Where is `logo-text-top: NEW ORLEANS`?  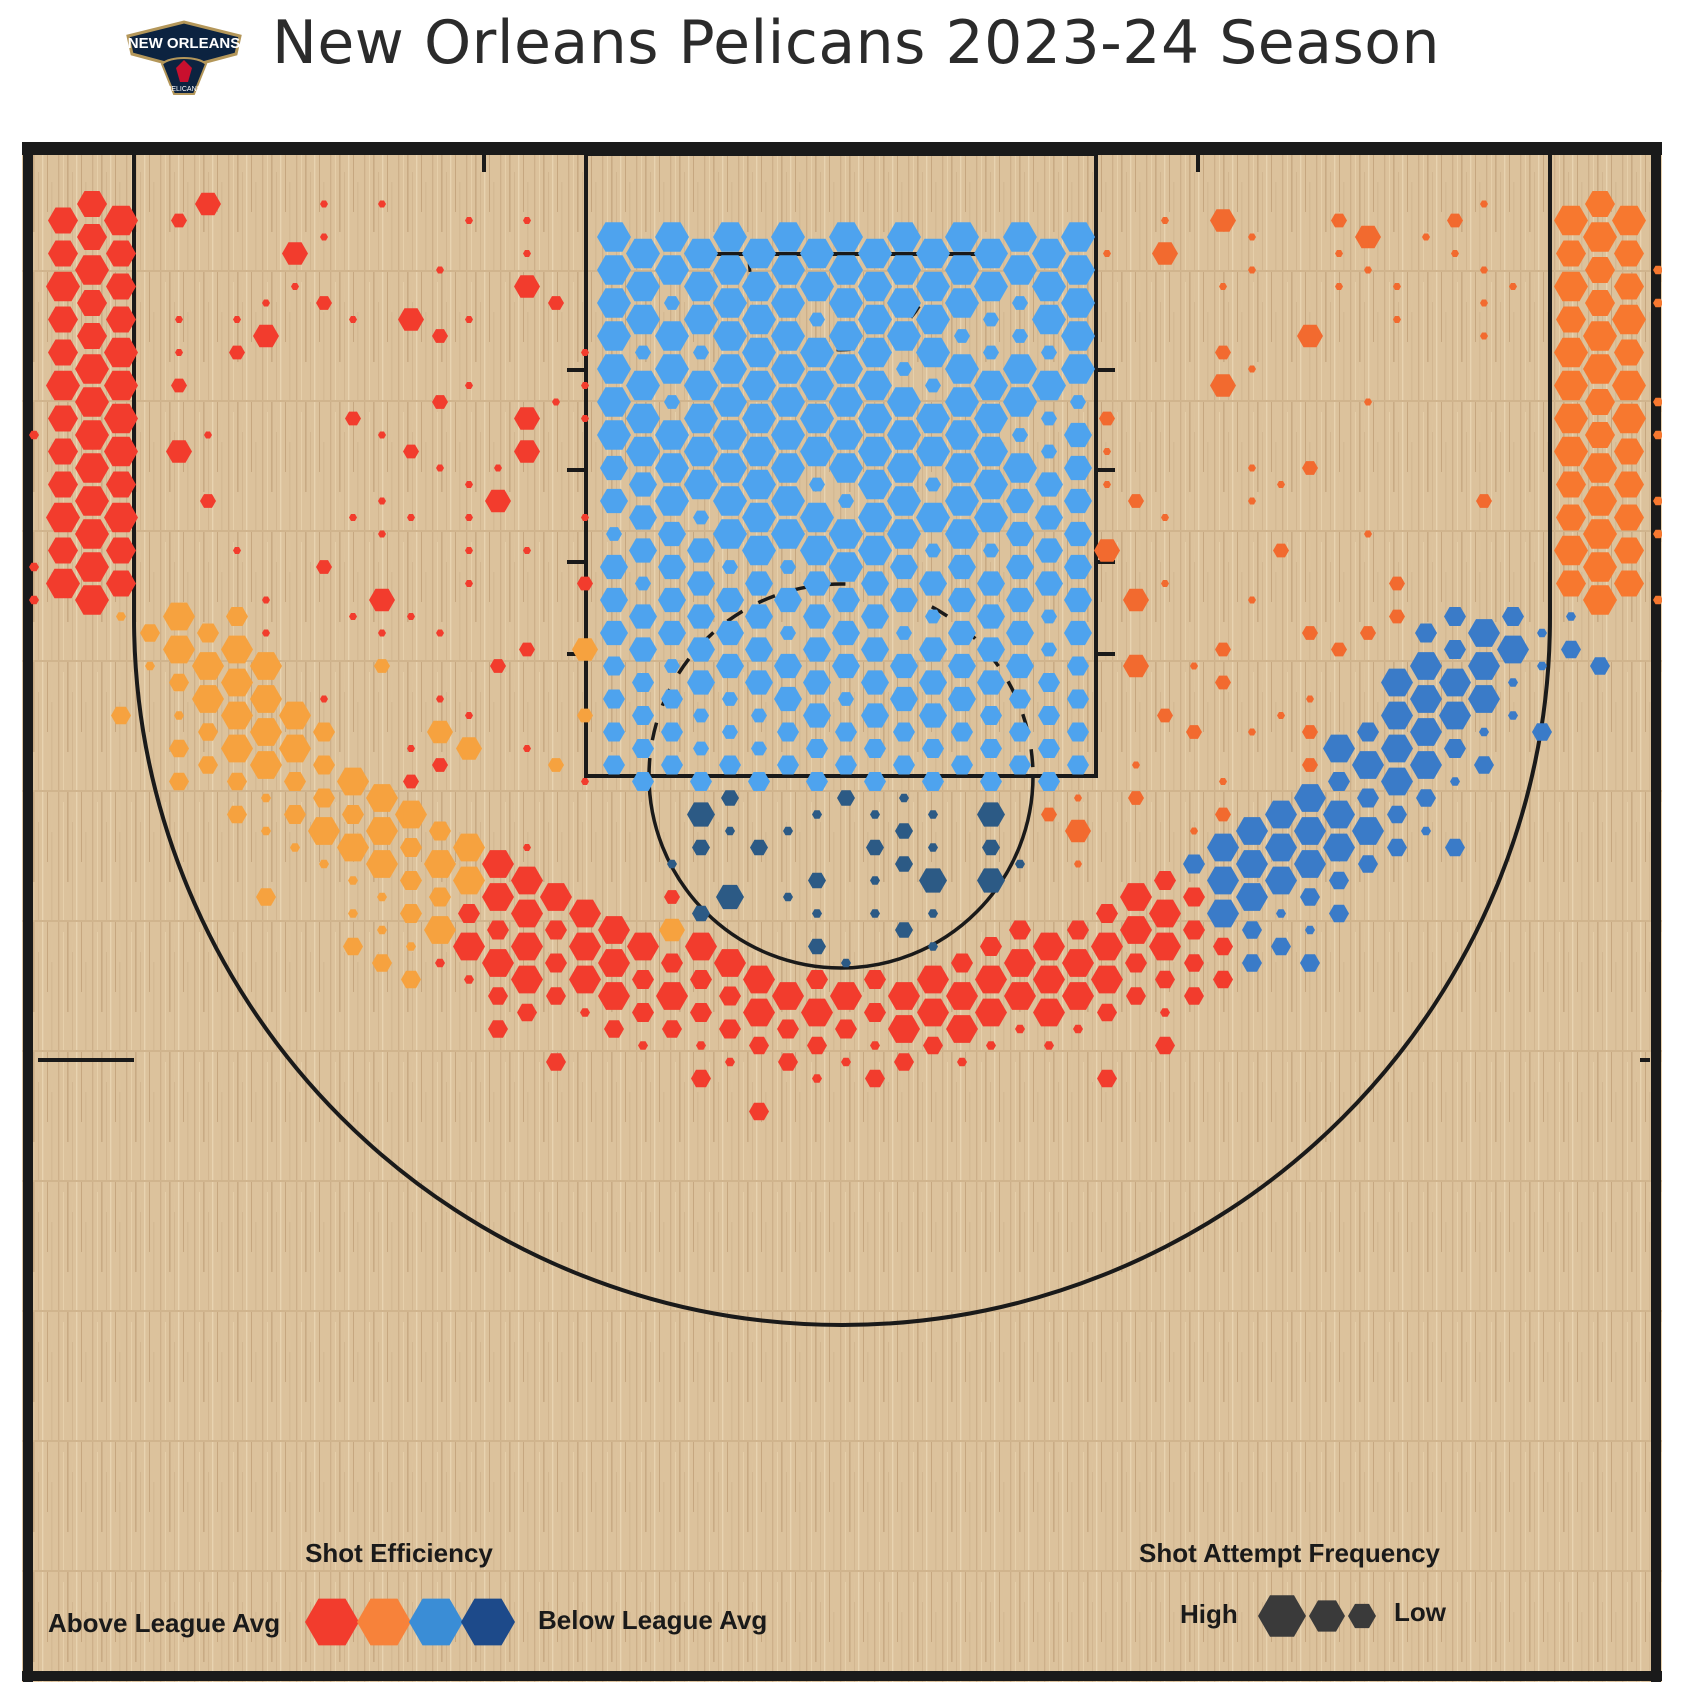
logo-text-top: NEW ORLEANS is located at coordinates (184, 43).